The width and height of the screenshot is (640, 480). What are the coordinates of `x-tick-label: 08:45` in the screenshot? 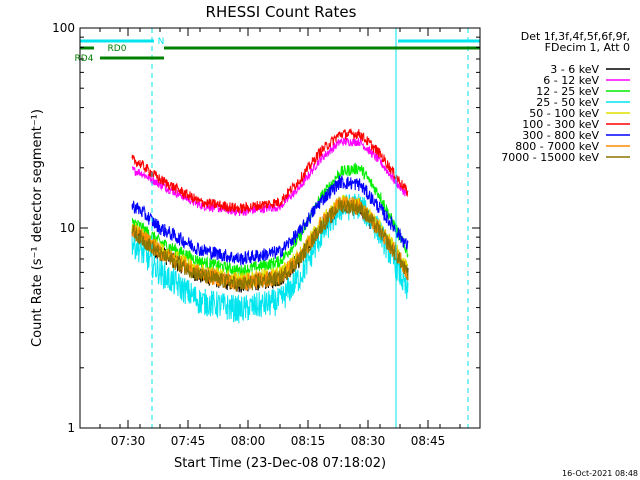 It's located at (428, 441).